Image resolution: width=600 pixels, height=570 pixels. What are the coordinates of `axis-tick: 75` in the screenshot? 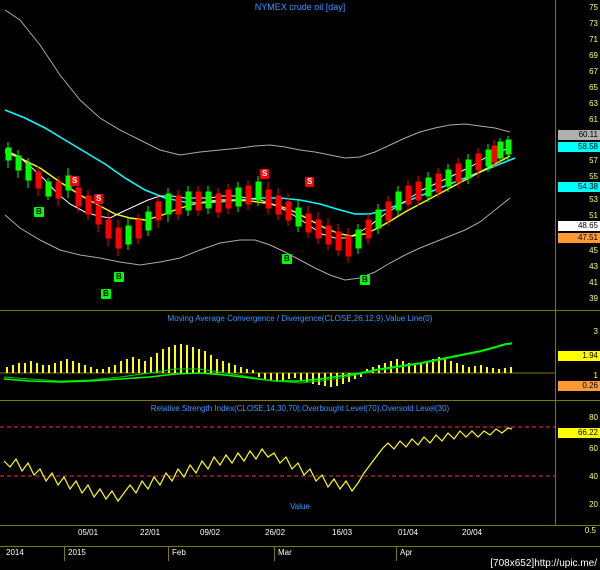 It's located at (593, 7).